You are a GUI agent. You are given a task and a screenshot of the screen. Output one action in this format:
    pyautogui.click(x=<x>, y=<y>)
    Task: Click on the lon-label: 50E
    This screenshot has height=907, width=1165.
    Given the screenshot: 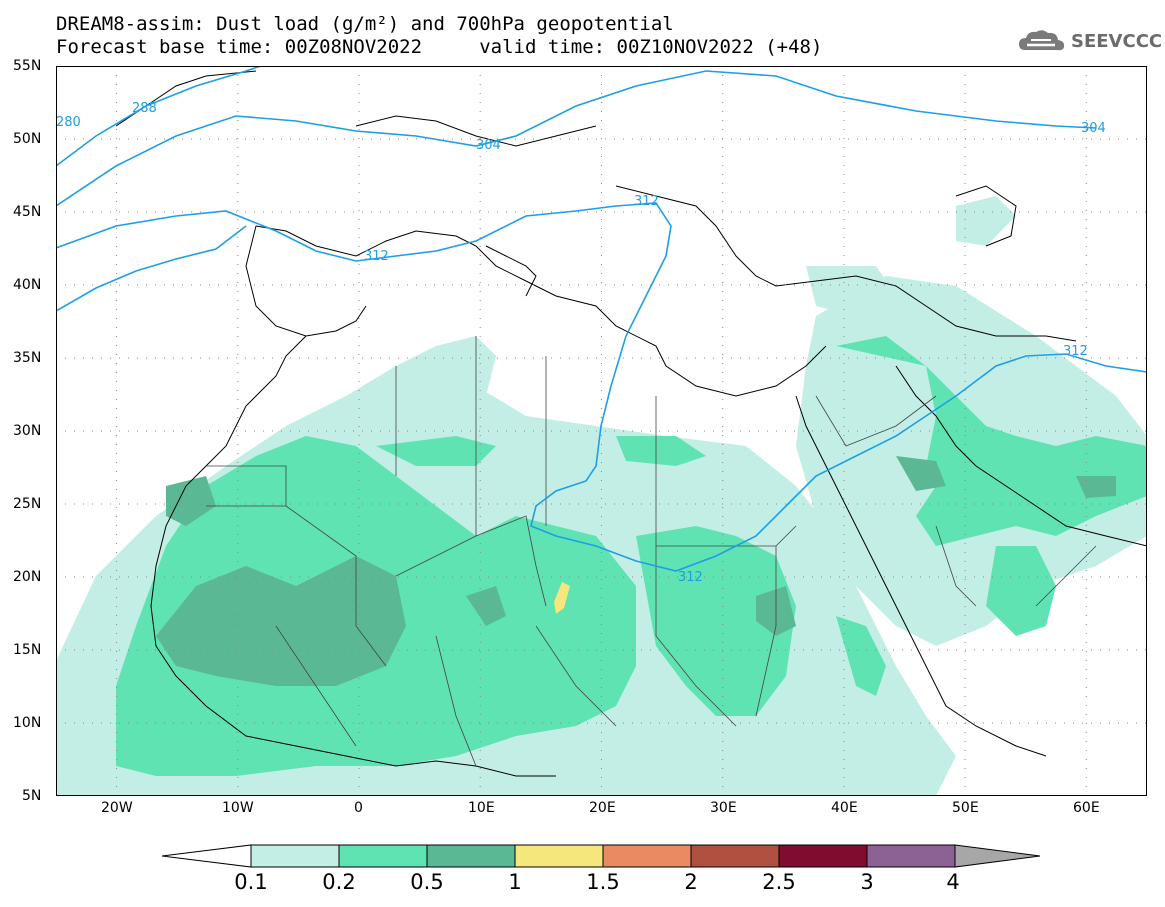 What is the action you would take?
    pyautogui.click(x=965, y=808)
    